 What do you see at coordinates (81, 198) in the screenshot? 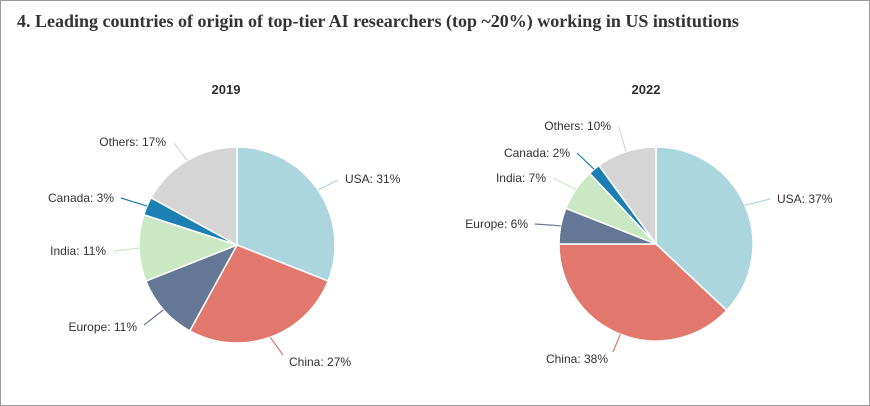
I see `slice-label-canada: Canada: 3%` at bounding box center [81, 198].